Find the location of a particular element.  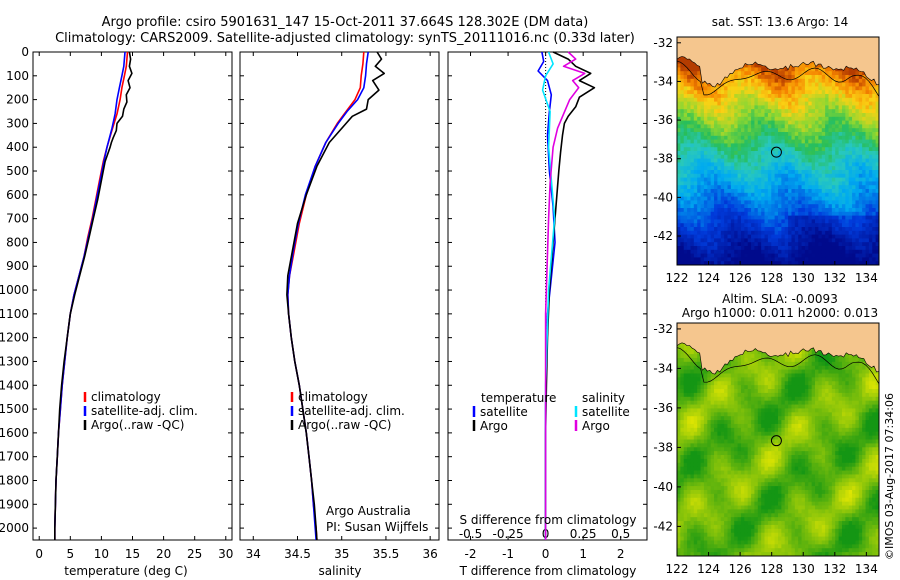

depth-tick-label: 1600 is located at coordinates (14, 433).